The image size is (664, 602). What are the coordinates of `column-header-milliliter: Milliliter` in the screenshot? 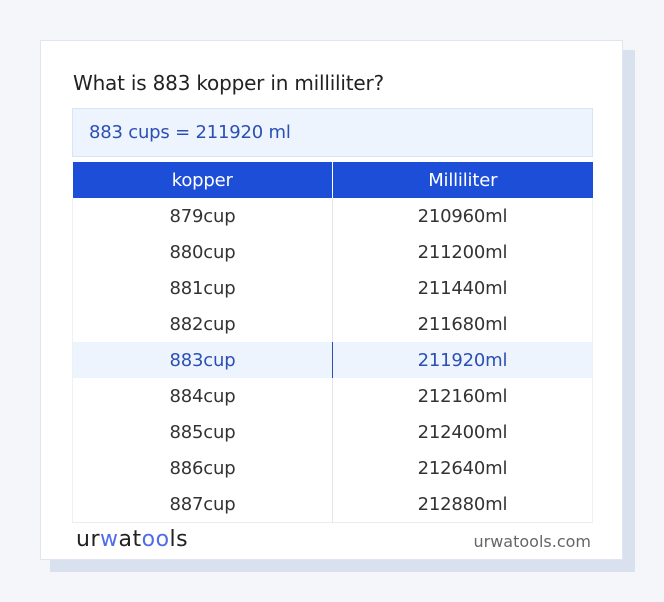 It's located at (462, 180).